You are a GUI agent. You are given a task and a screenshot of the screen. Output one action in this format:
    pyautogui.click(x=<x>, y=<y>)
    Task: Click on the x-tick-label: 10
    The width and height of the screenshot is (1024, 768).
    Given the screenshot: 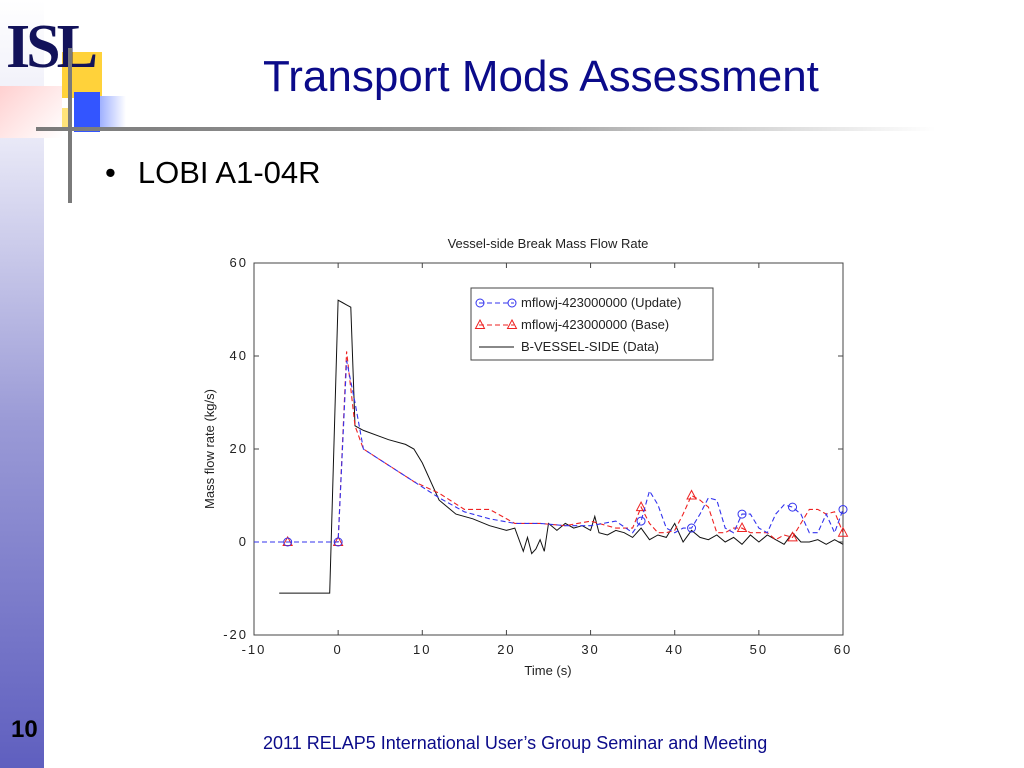 What is the action you would take?
    pyautogui.click(x=422, y=649)
    